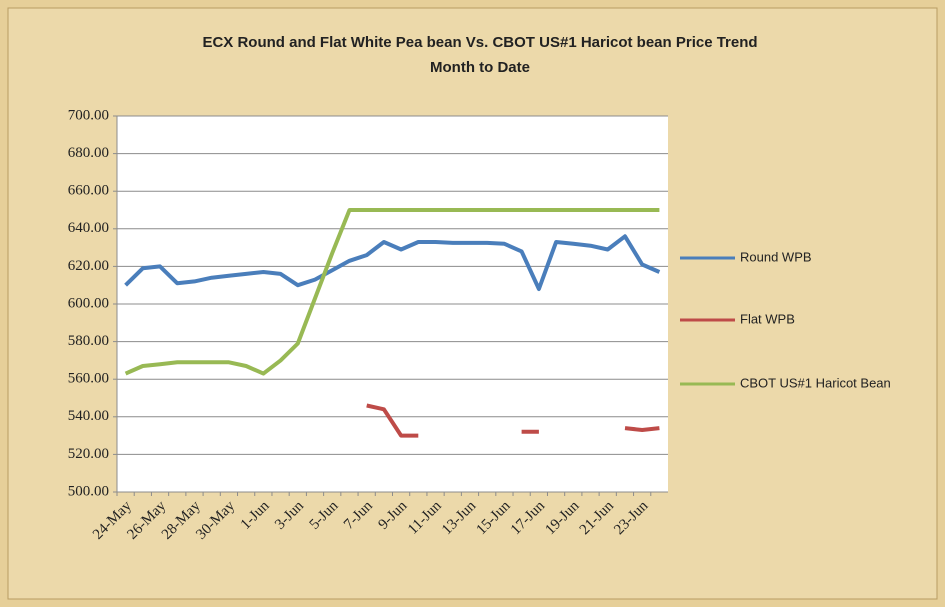 The image size is (945, 607). Describe the element at coordinates (88, 379) in the screenshot. I see `y-tick-label: 560.00` at that location.